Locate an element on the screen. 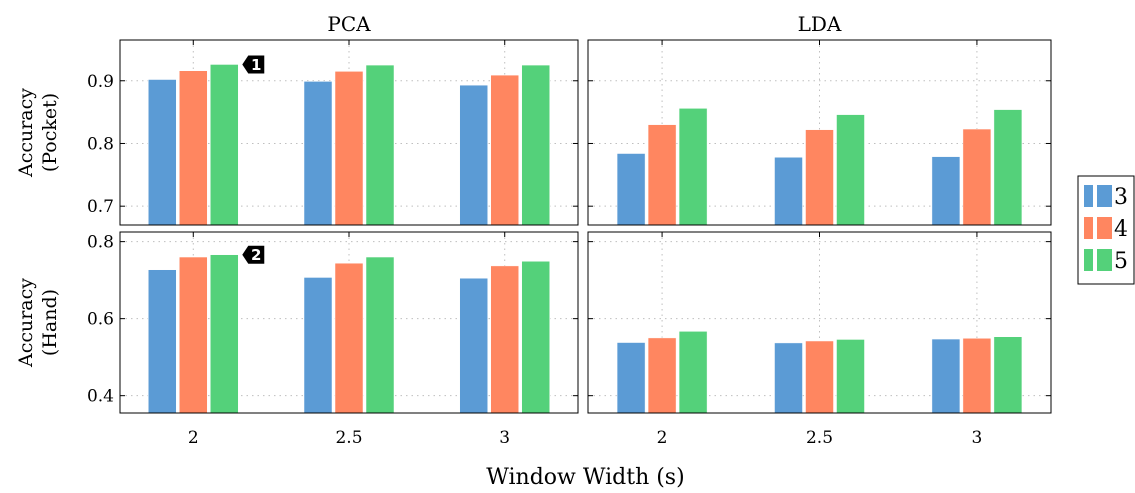 This screenshot has height=493, width=1135. bar-pca-pocket-series4-cat0 is located at coordinates (193, 148).